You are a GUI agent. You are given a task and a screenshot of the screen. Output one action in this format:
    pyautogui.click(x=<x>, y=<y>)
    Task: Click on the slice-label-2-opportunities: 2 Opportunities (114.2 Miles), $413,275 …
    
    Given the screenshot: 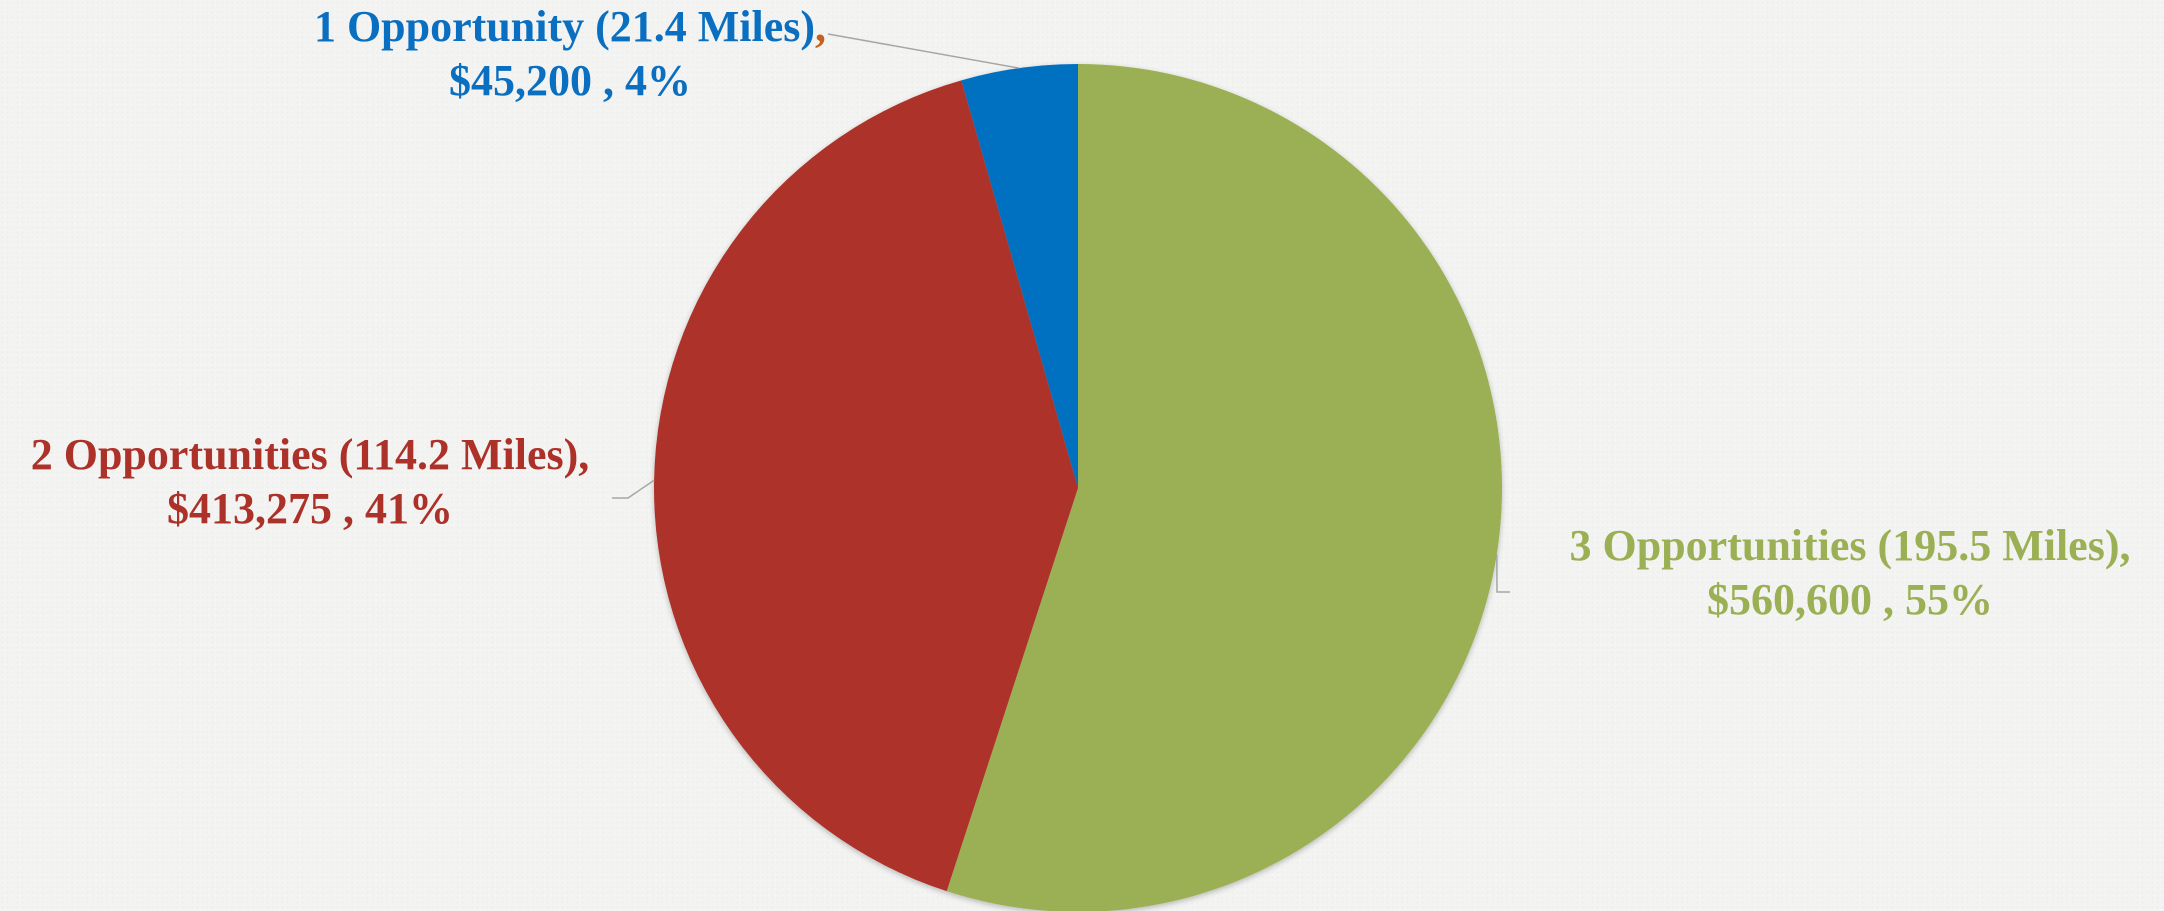 What is the action you would take?
    pyautogui.click(x=310, y=482)
    